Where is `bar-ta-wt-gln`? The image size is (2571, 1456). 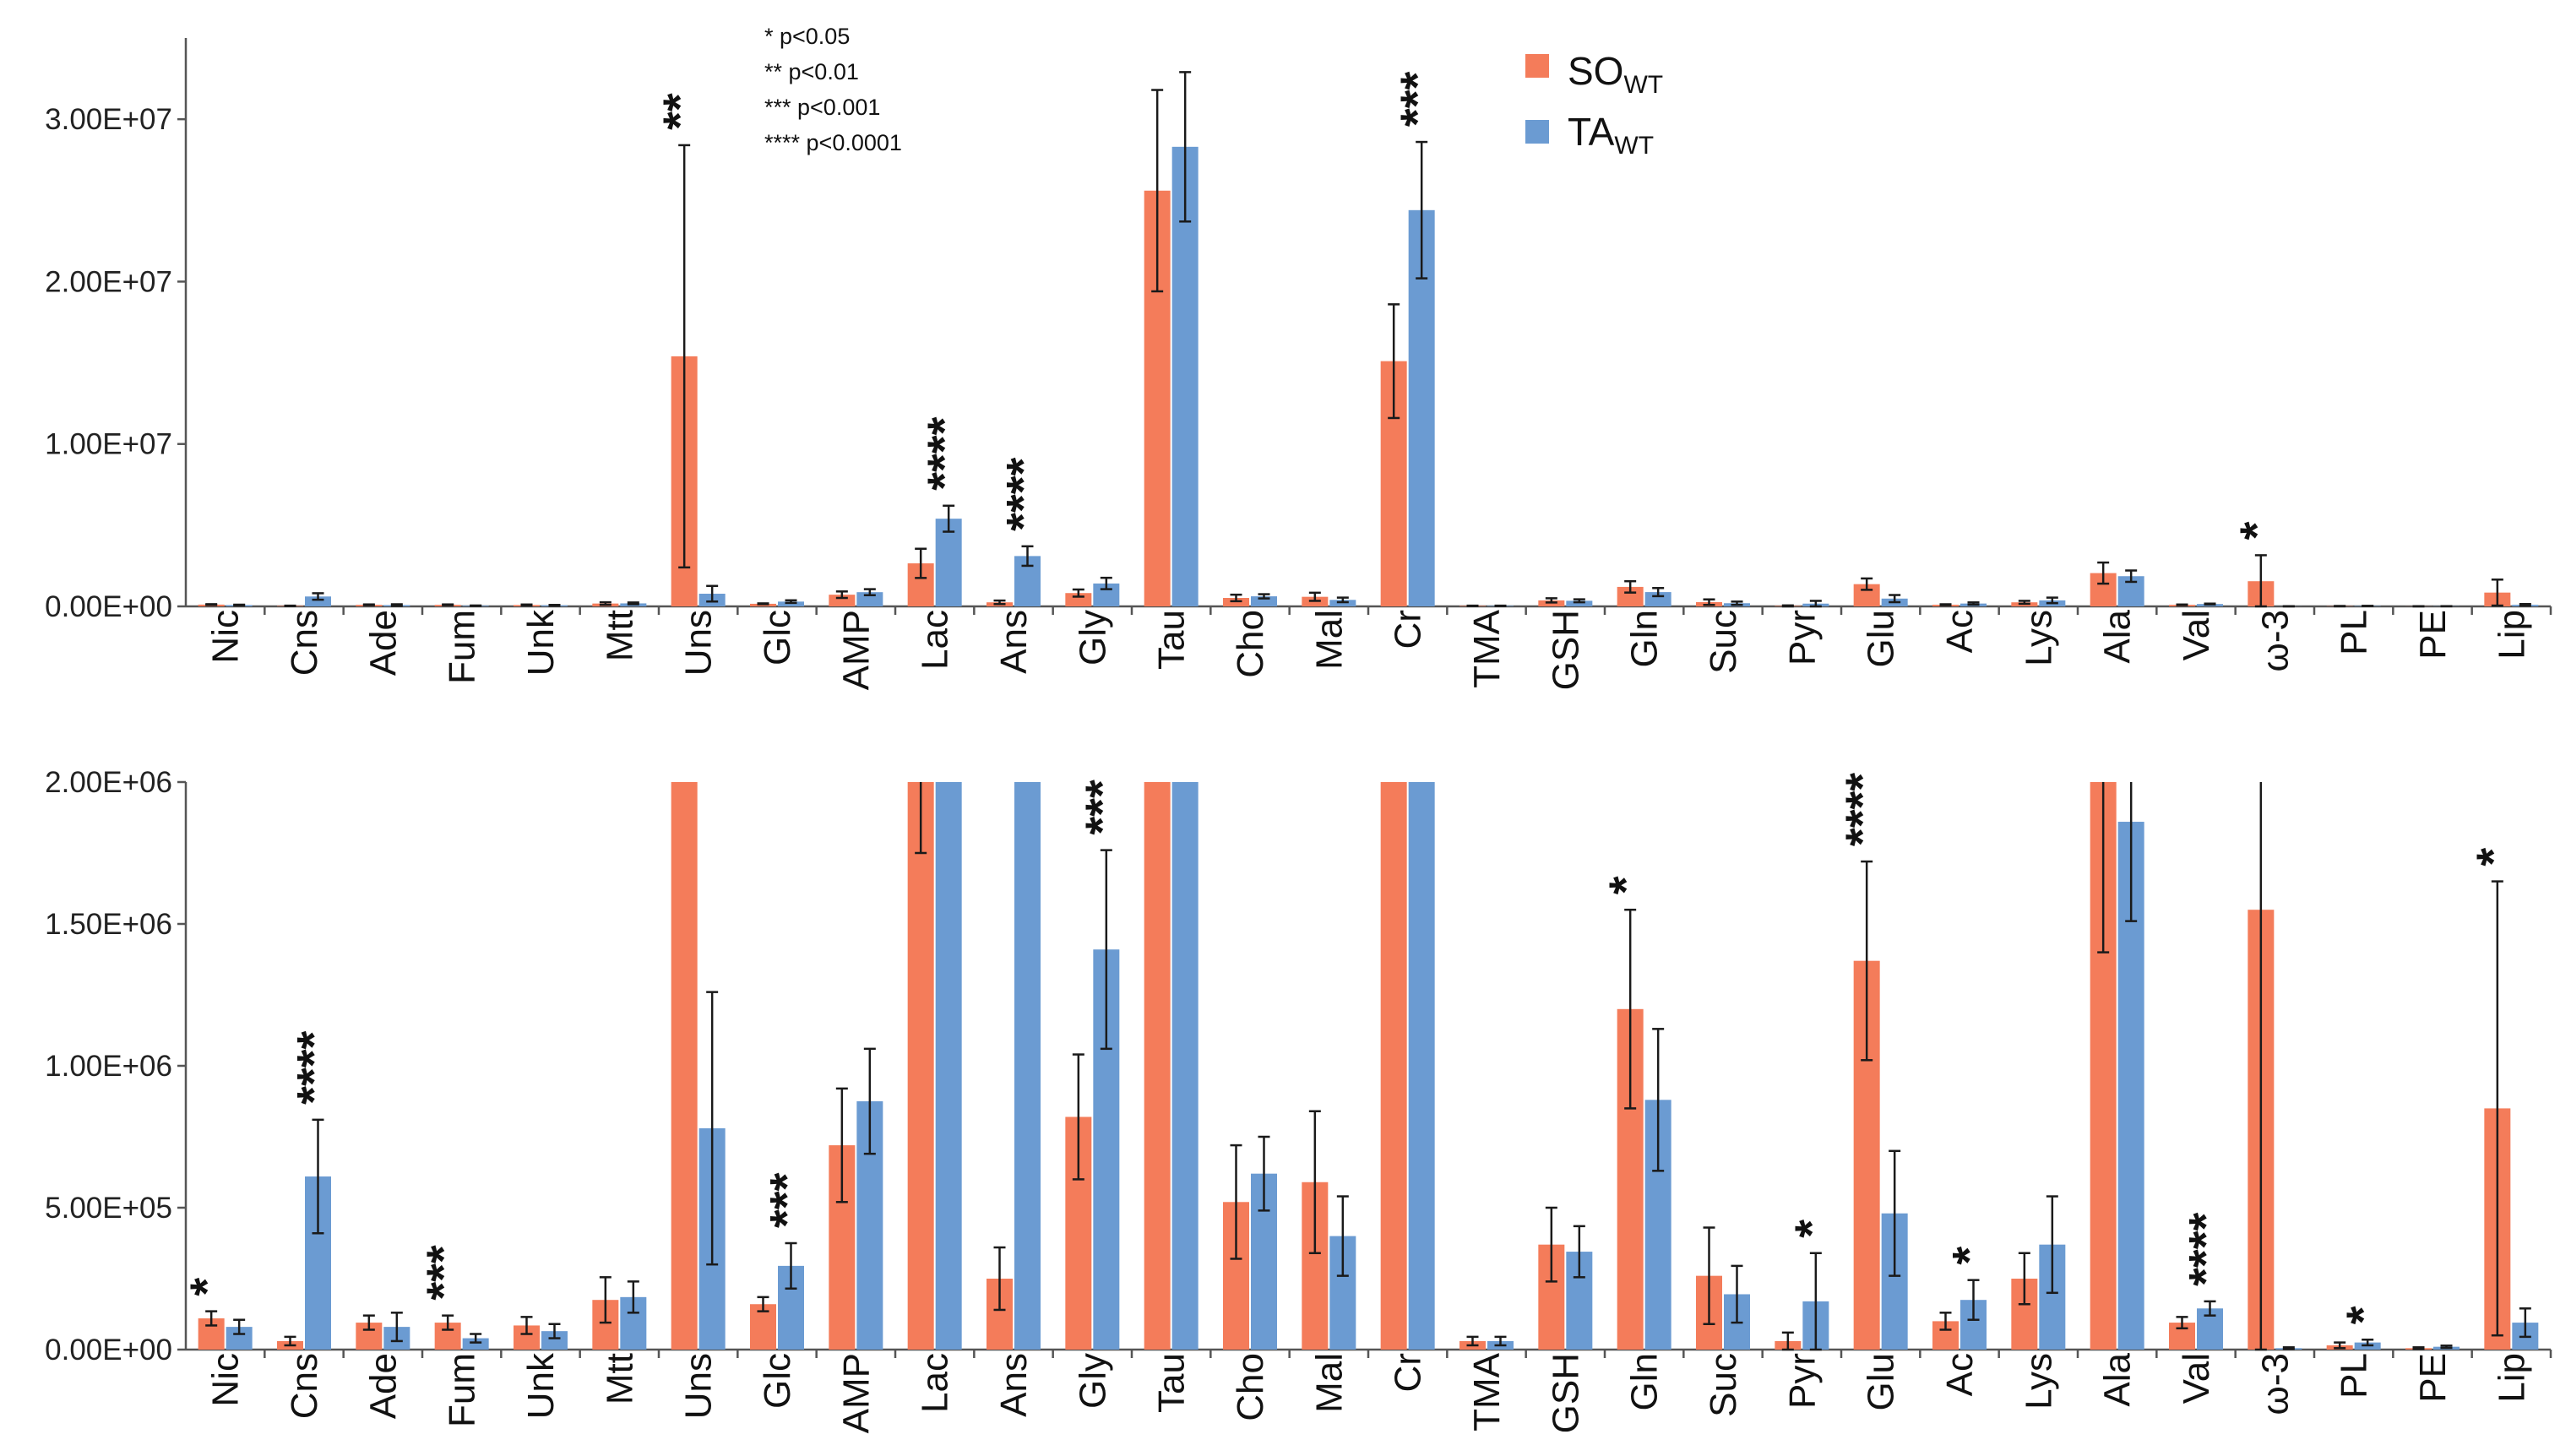 bar-ta-wt-gln is located at coordinates (1657, 599).